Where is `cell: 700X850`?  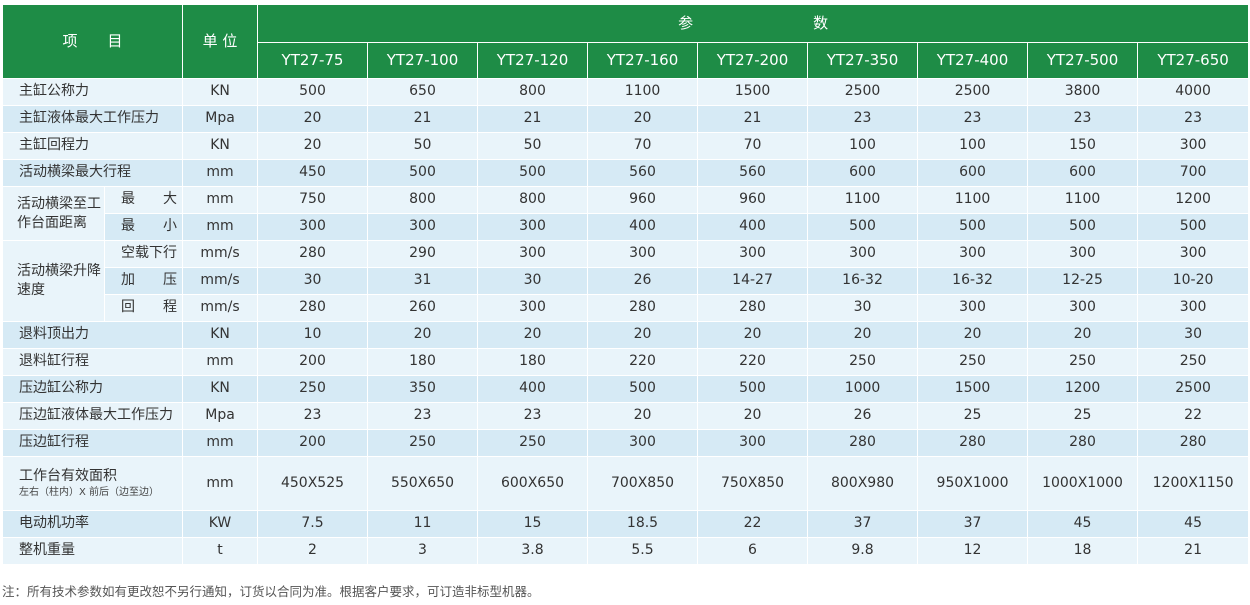 cell: 700X850 is located at coordinates (643, 483).